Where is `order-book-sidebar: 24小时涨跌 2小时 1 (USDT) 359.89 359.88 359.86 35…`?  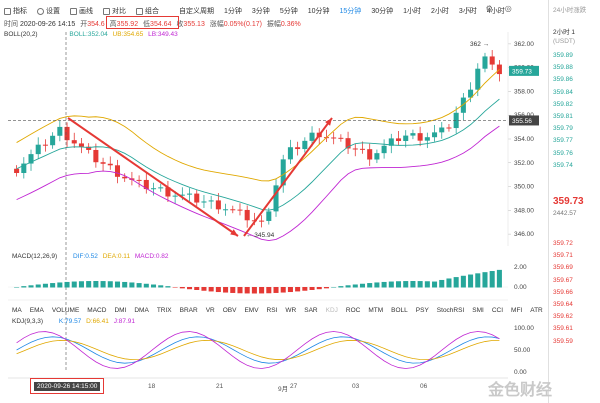 order-book-sidebar: 24小时涨跌 2小时 1 (USDT) 359.89 359.88 359.86 35… is located at coordinates (574, 201).